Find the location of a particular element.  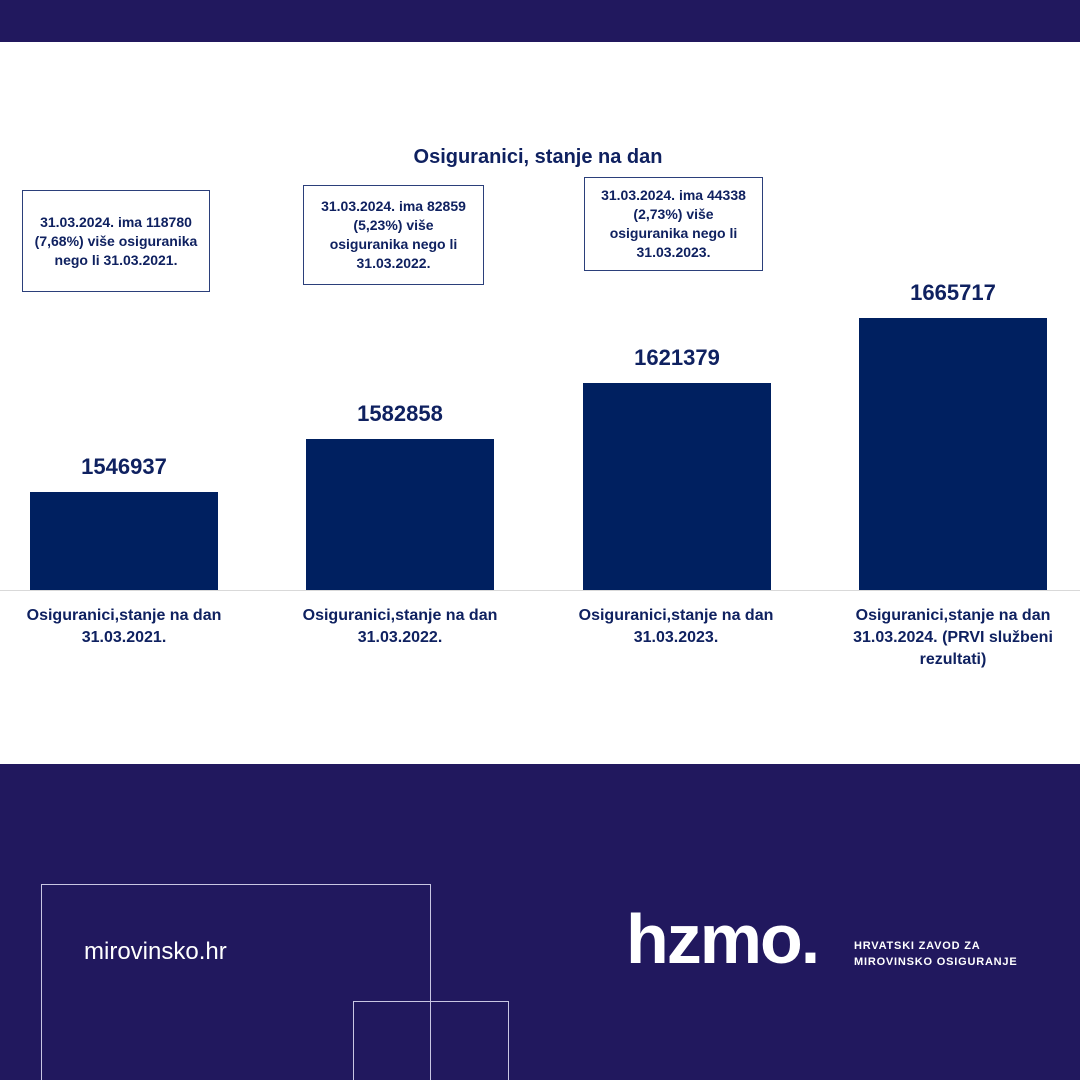

bar-2024 is located at coordinates (953, 454).